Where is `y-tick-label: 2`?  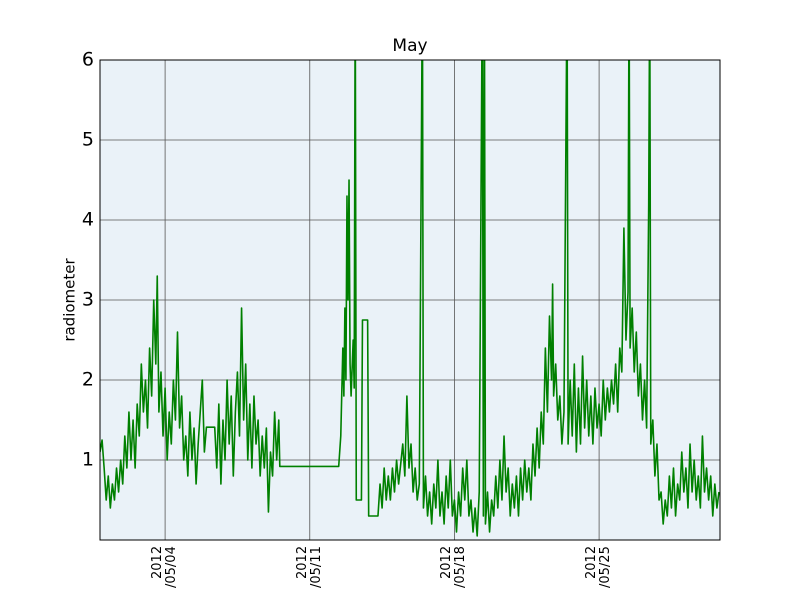 y-tick-label: 2 is located at coordinates (88, 380).